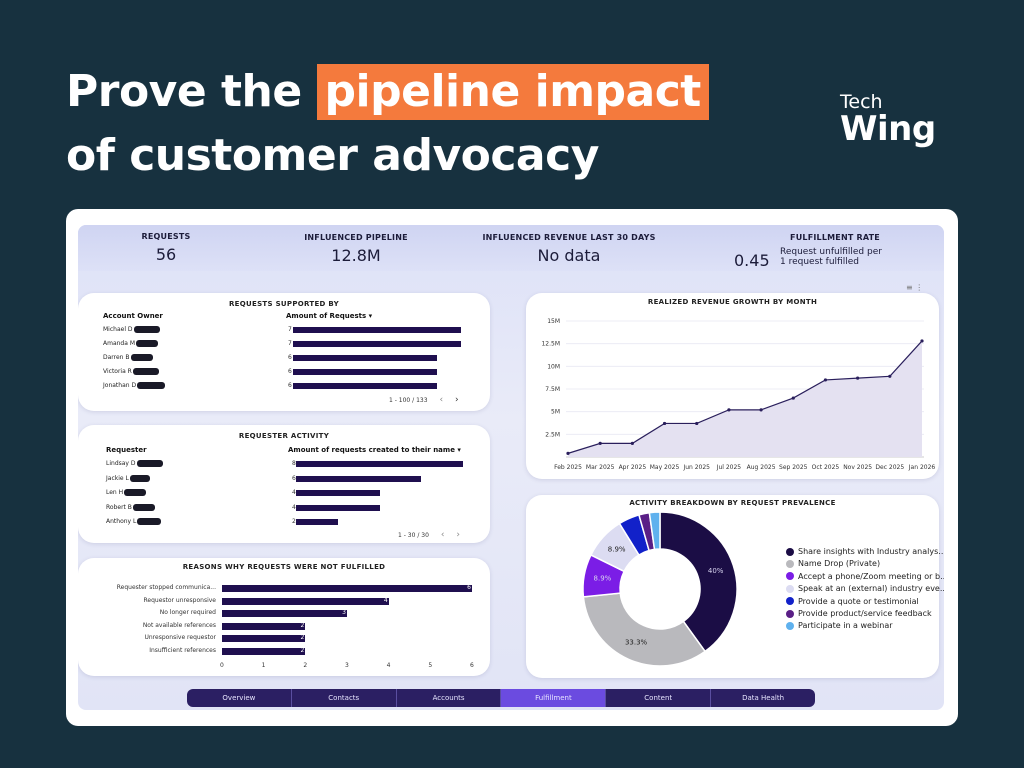  I want to click on row-name-text: Michael D, so click(118, 329).